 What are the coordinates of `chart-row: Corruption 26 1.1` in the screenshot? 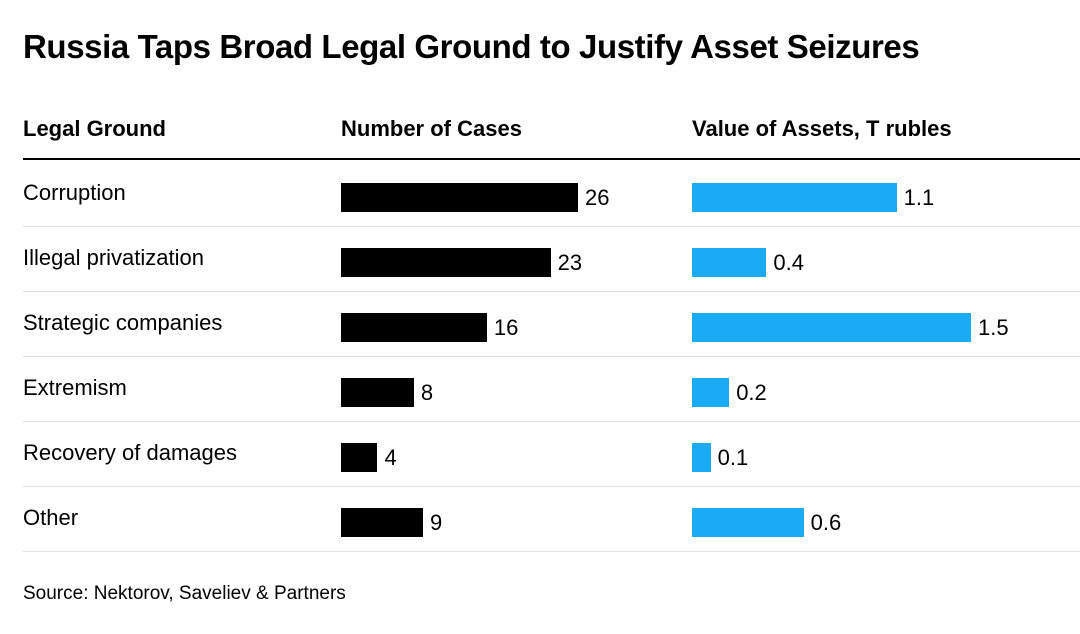 It's located at (540, 194).